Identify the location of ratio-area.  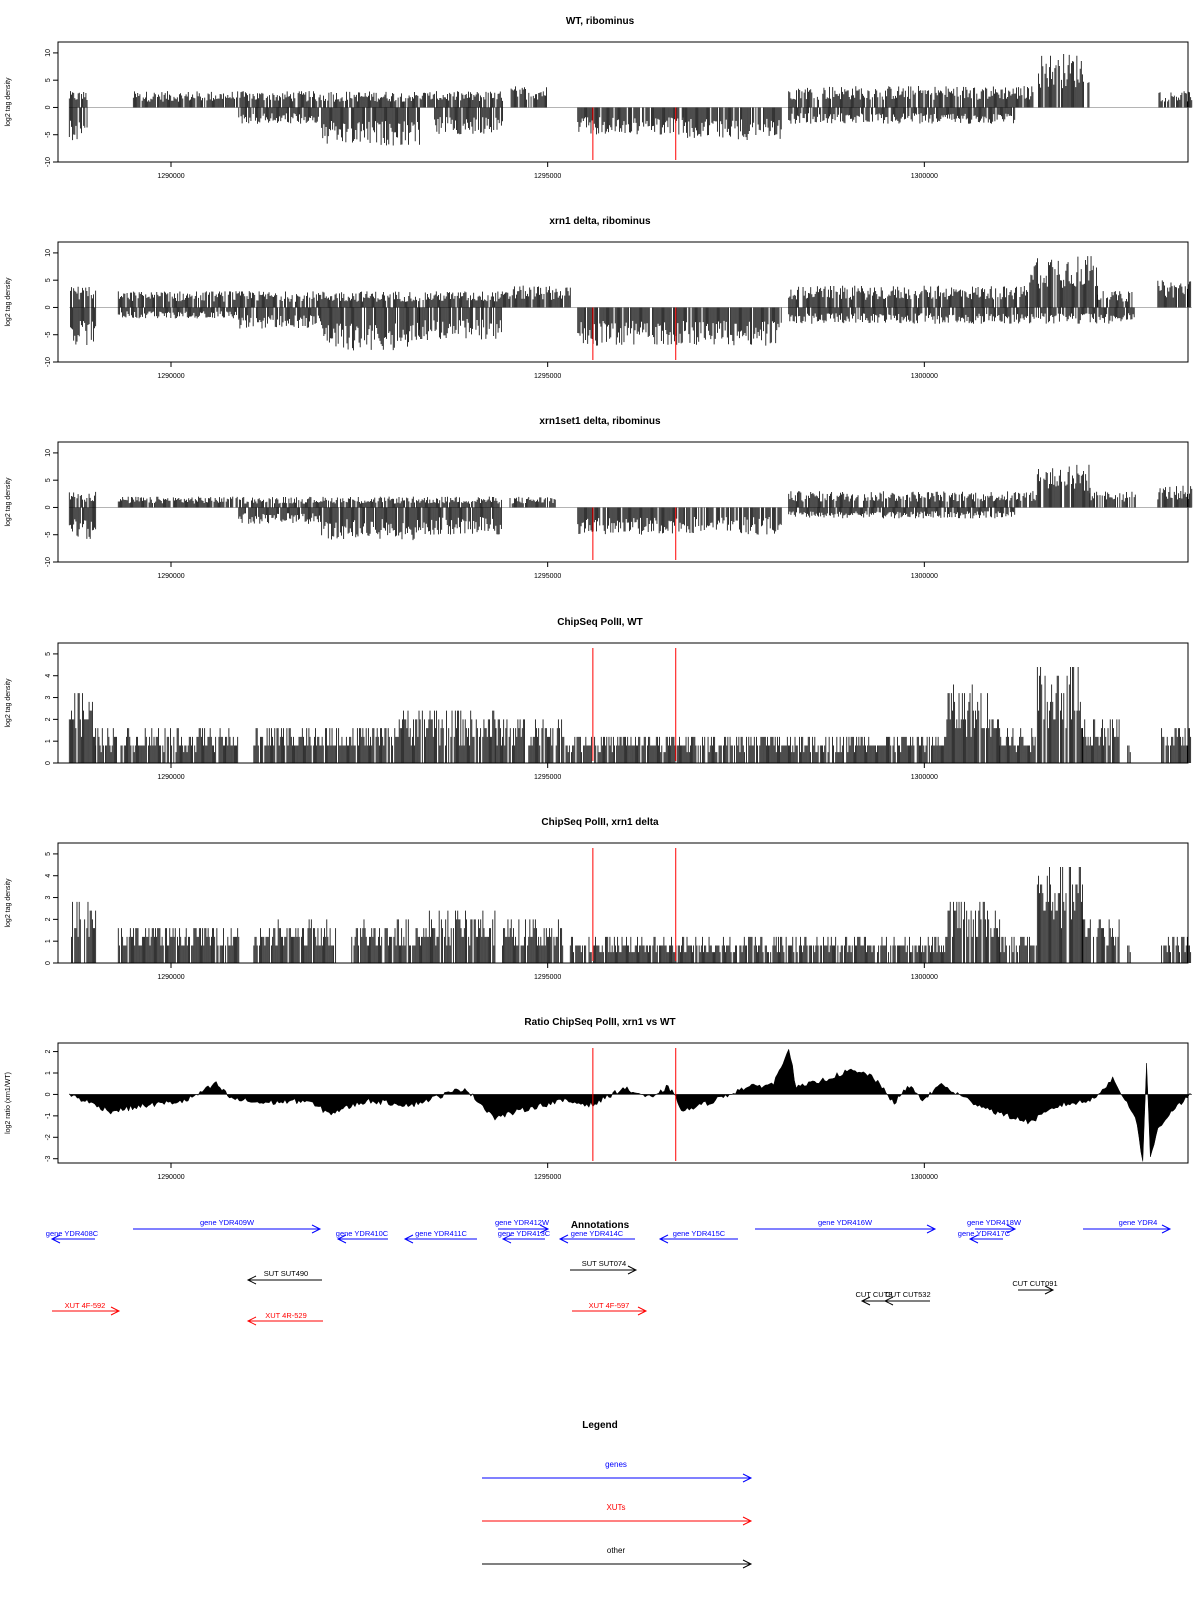
(630, 1105).